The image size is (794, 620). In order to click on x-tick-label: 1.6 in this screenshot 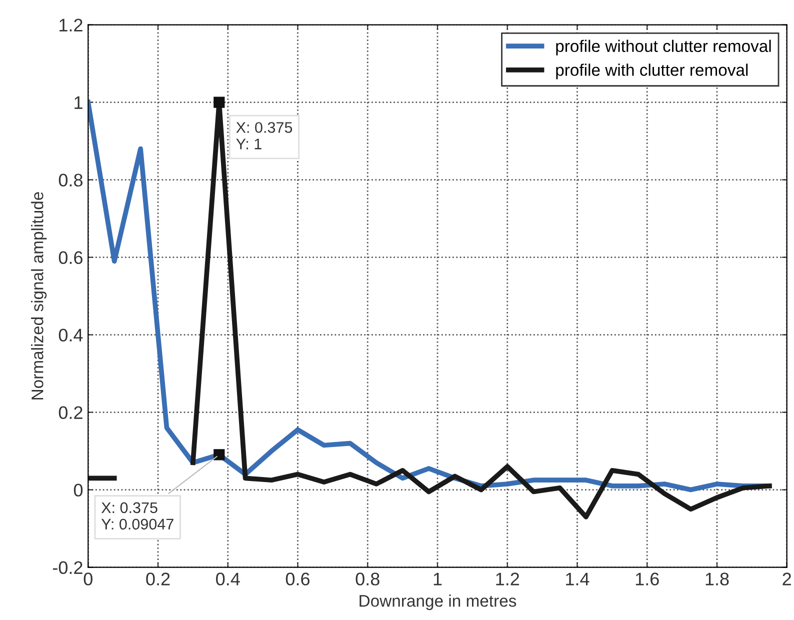, I will do `click(647, 579)`.